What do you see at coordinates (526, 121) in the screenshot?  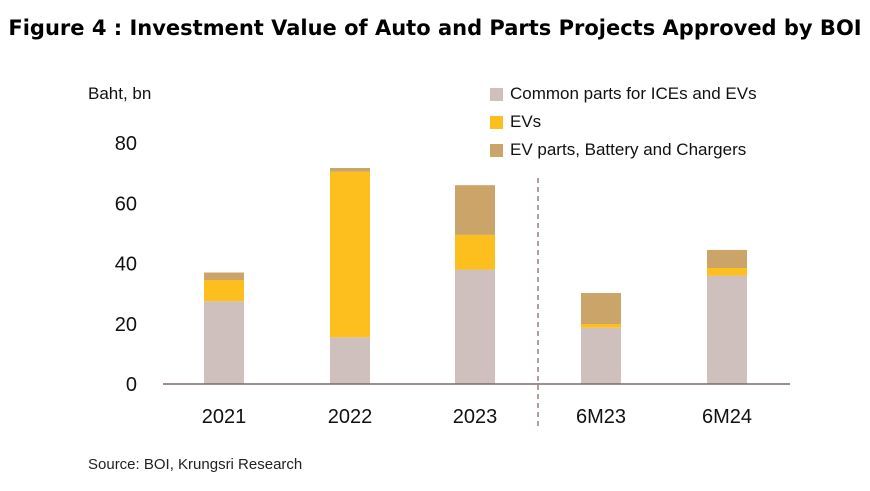 I see `legend-label-evs: EVs` at bounding box center [526, 121].